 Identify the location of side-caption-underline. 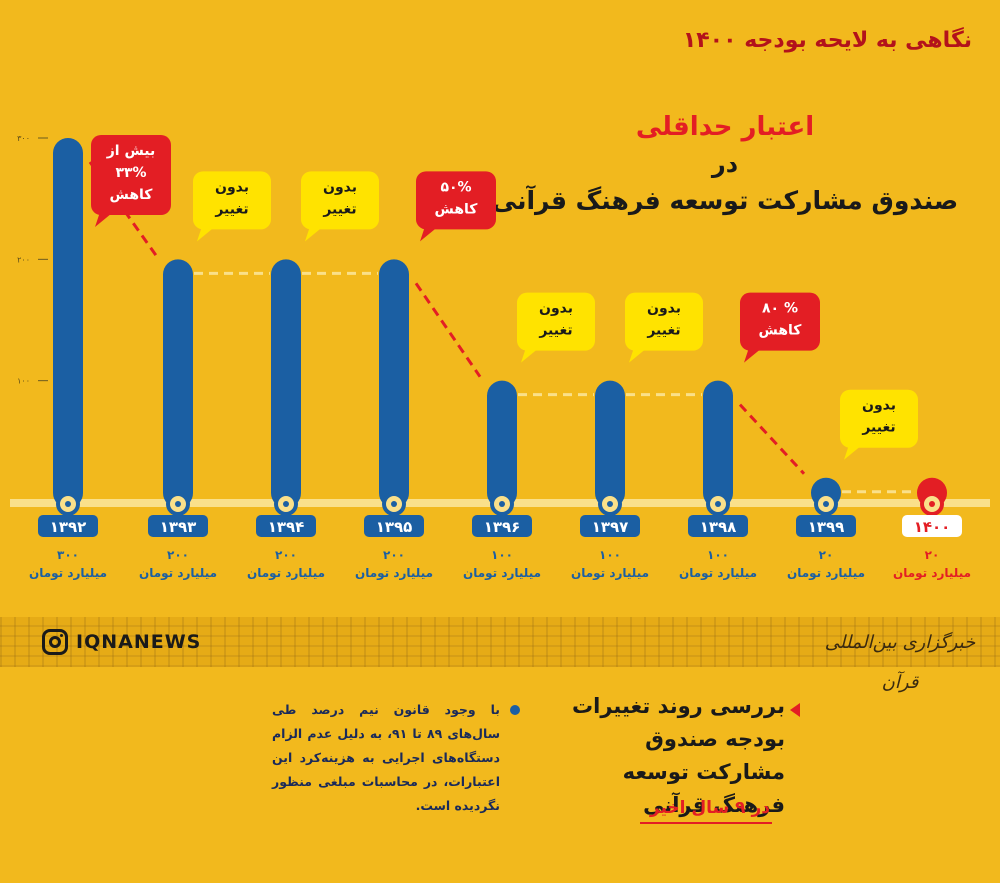
(706, 823).